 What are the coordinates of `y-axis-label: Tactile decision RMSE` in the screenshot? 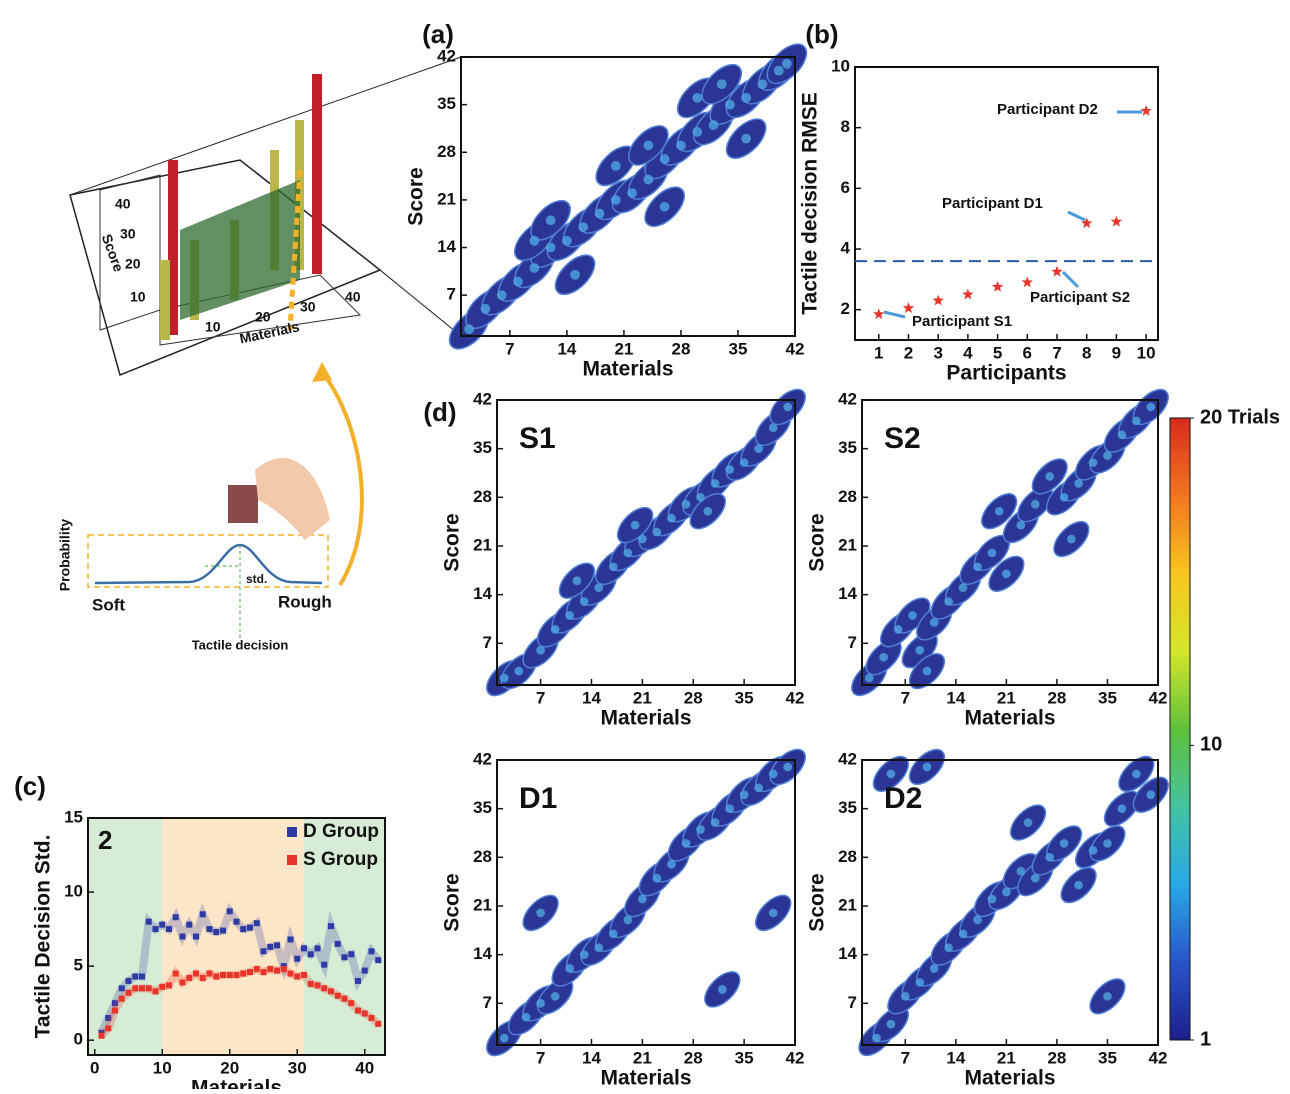 It's located at (810, 203).